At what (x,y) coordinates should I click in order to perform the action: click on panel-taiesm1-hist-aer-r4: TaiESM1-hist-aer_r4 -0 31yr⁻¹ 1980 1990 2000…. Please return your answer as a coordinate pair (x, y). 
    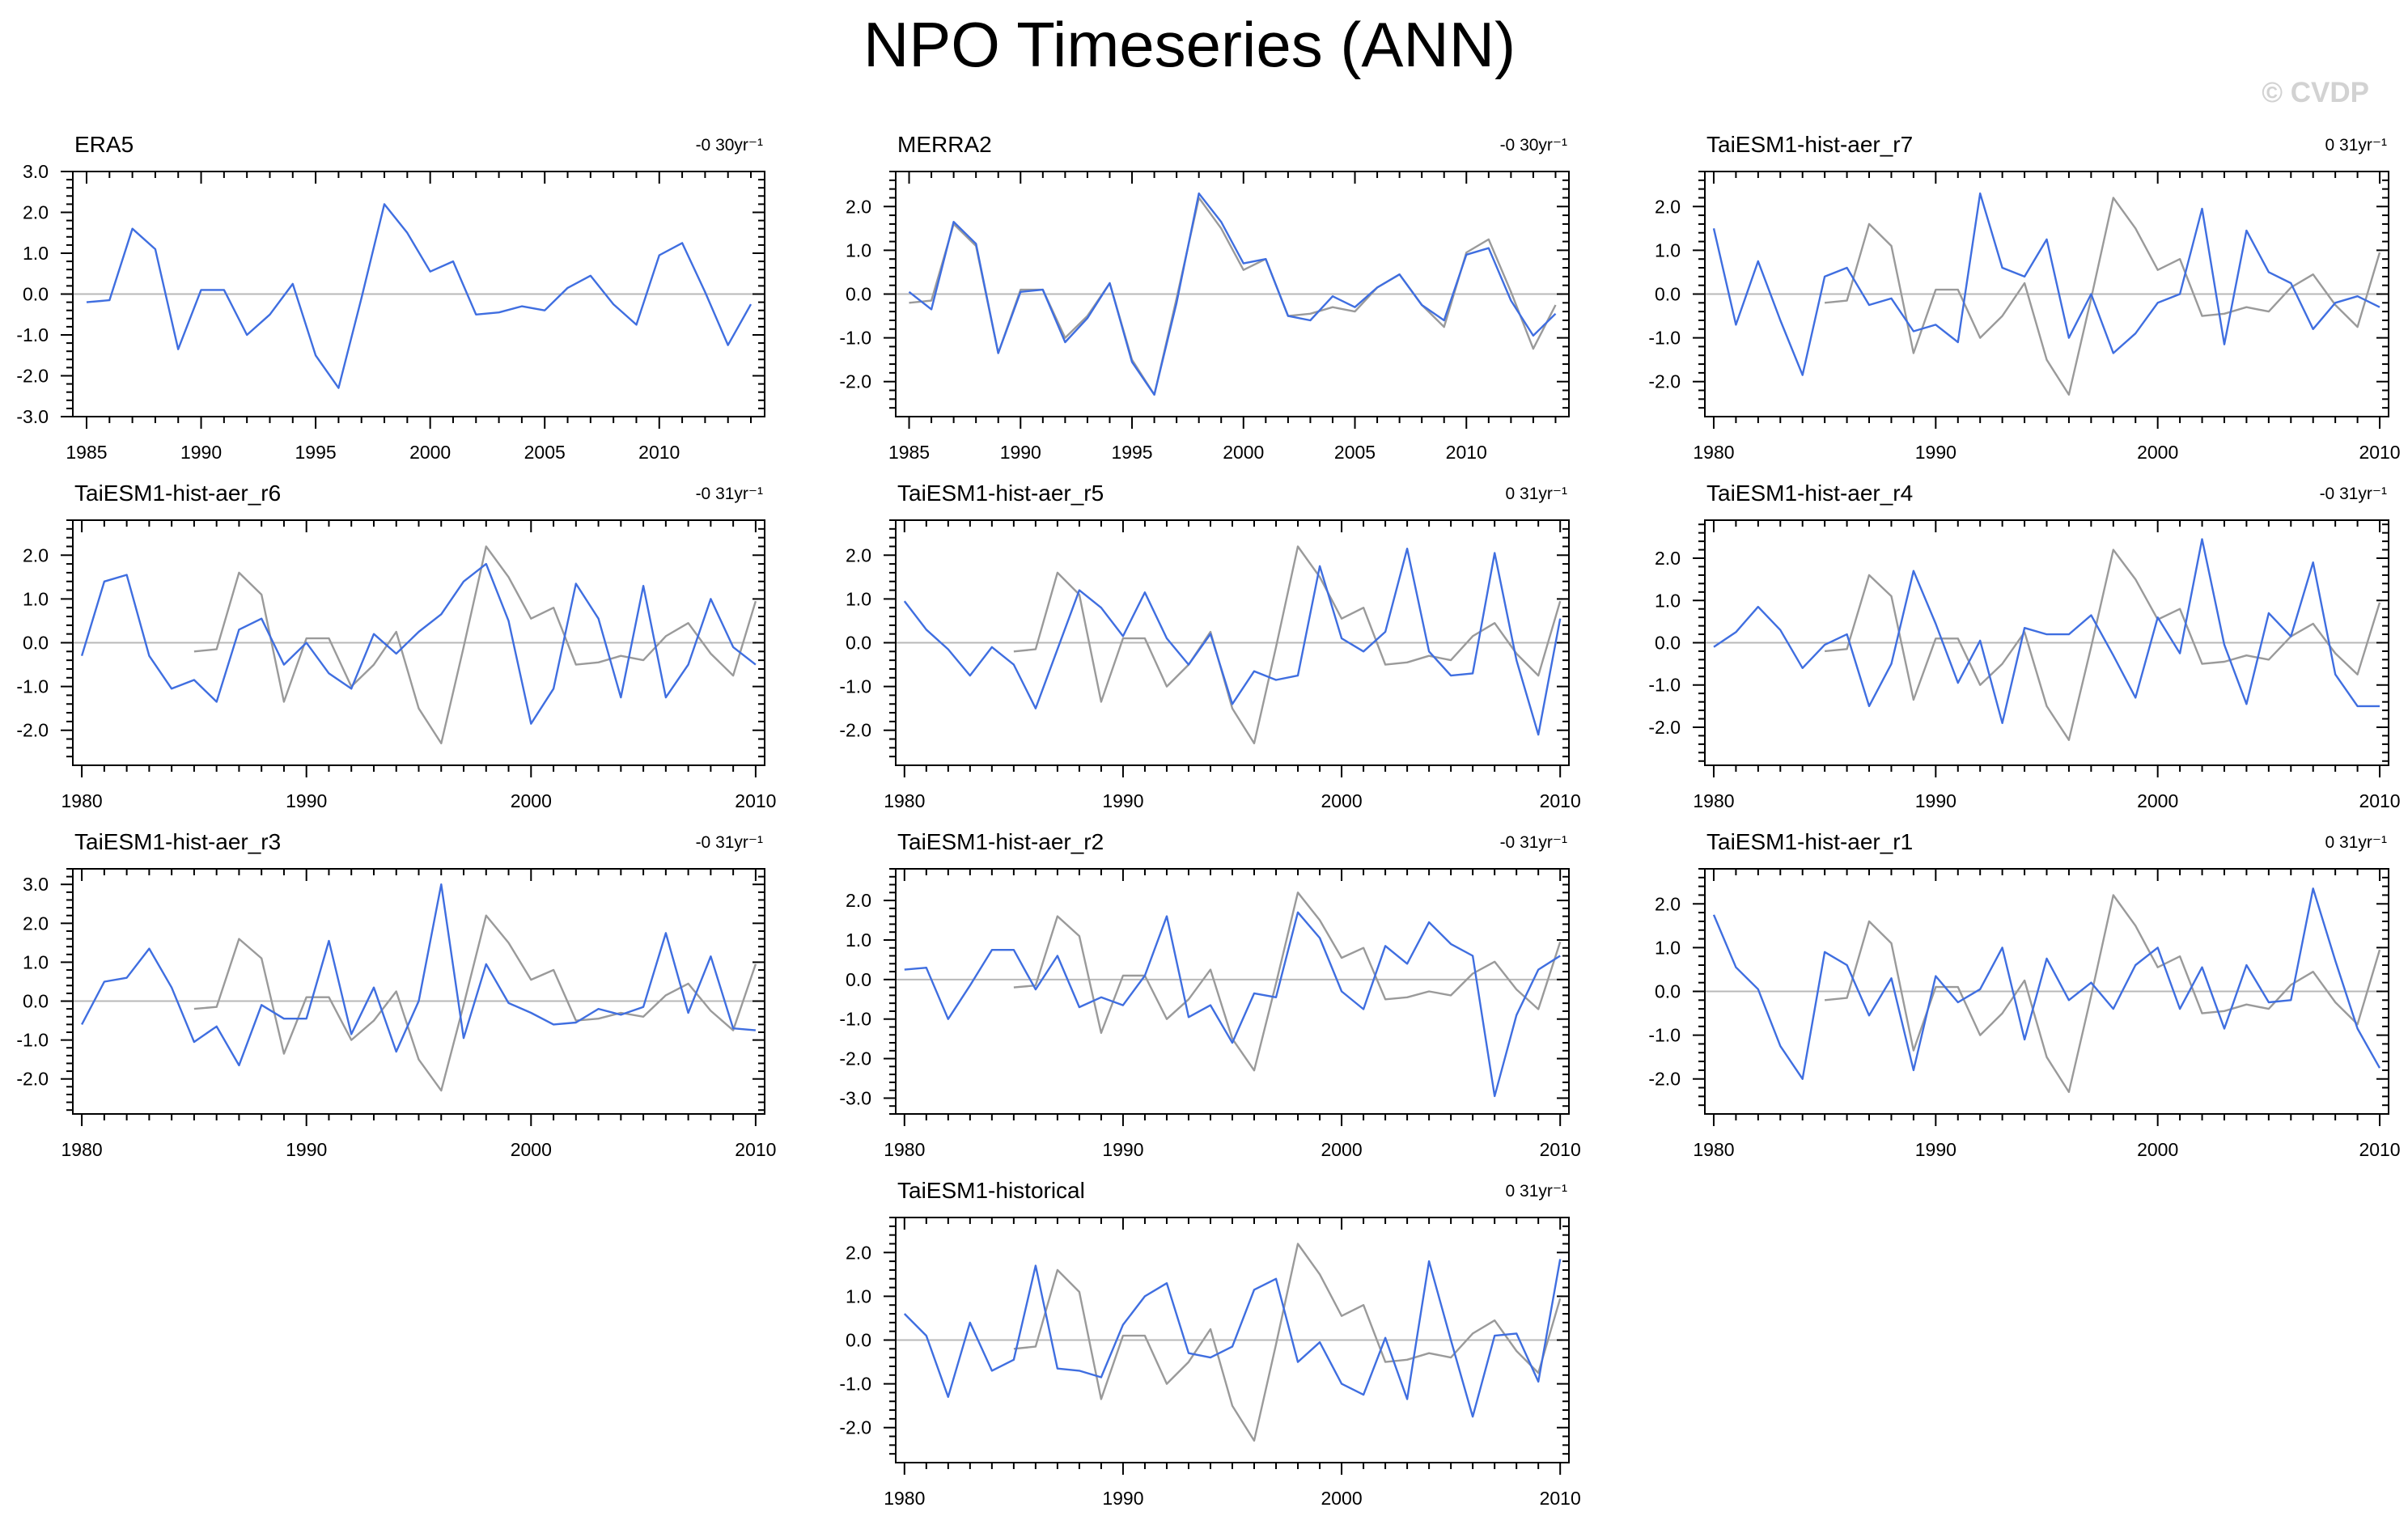
    Looking at the image, I should click on (2024, 646).